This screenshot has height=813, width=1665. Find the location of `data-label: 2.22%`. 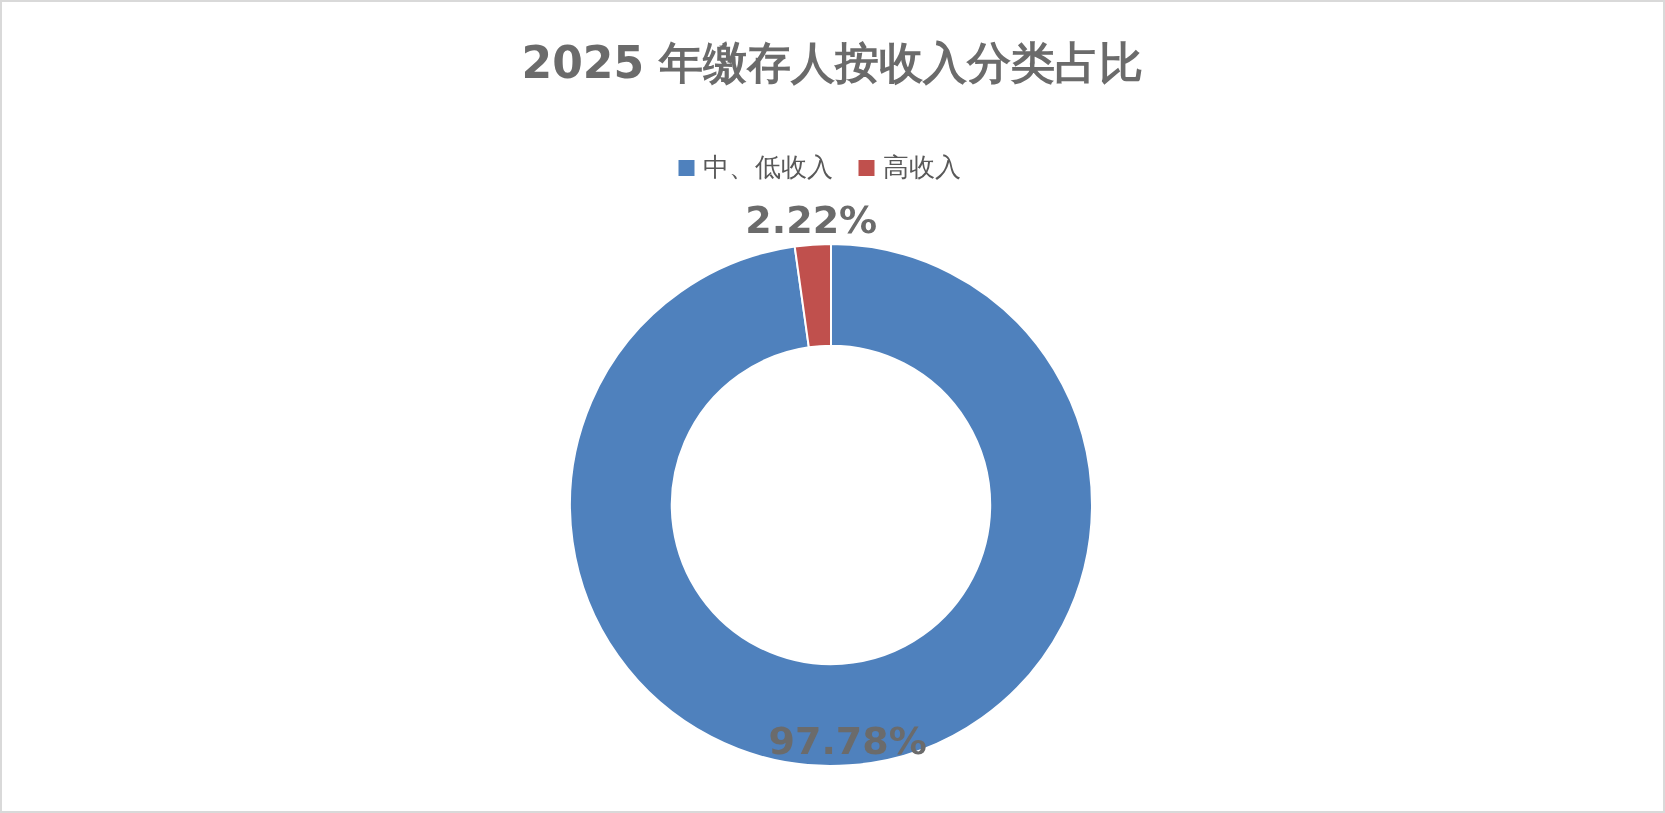

data-label: 2.22% is located at coordinates (811, 220).